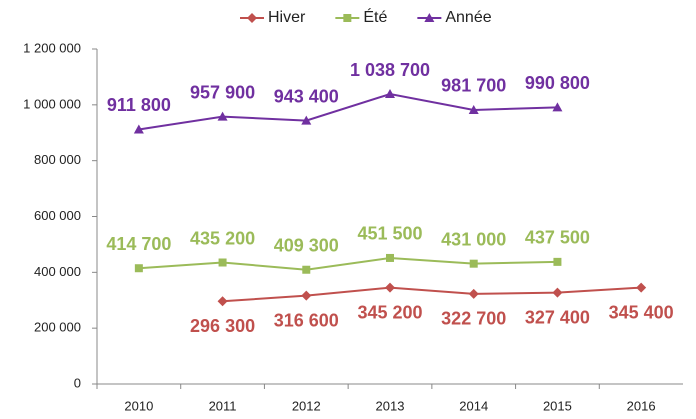  What do you see at coordinates (306, 245) in the screenshot?
I see `data-label: 409 300` at bounding box center [306, 245].